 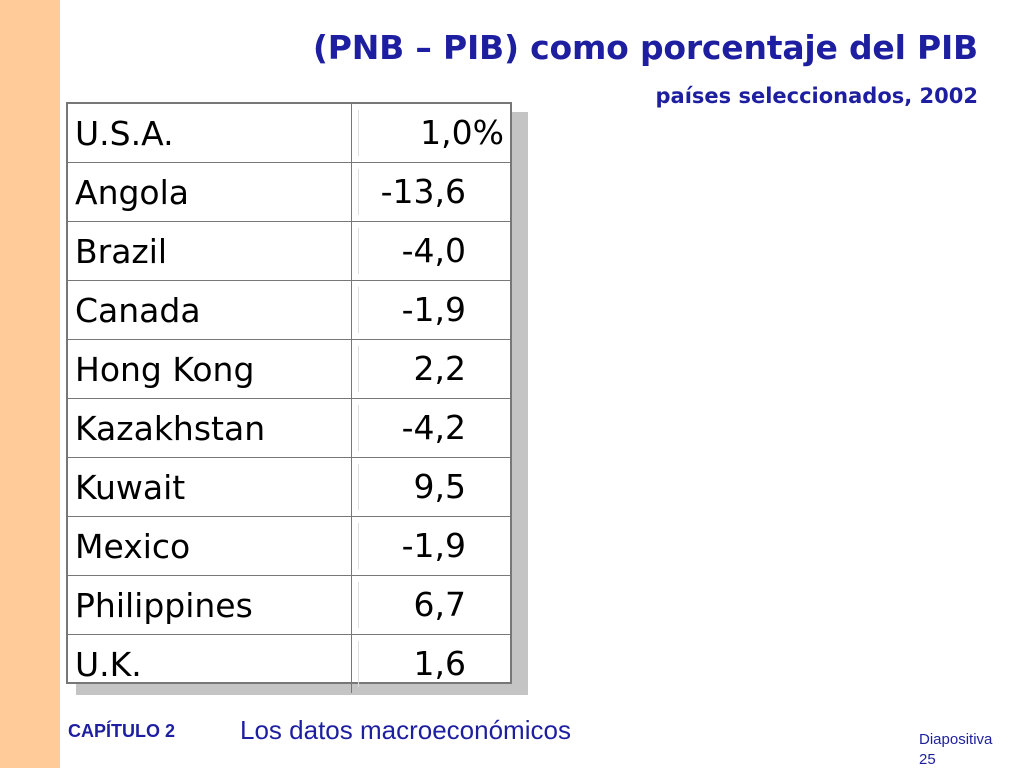 What do you see at coordinates (927, 759) in the screenshot?
I see `slide-number-value: 25` at bounding box center [927, 759].